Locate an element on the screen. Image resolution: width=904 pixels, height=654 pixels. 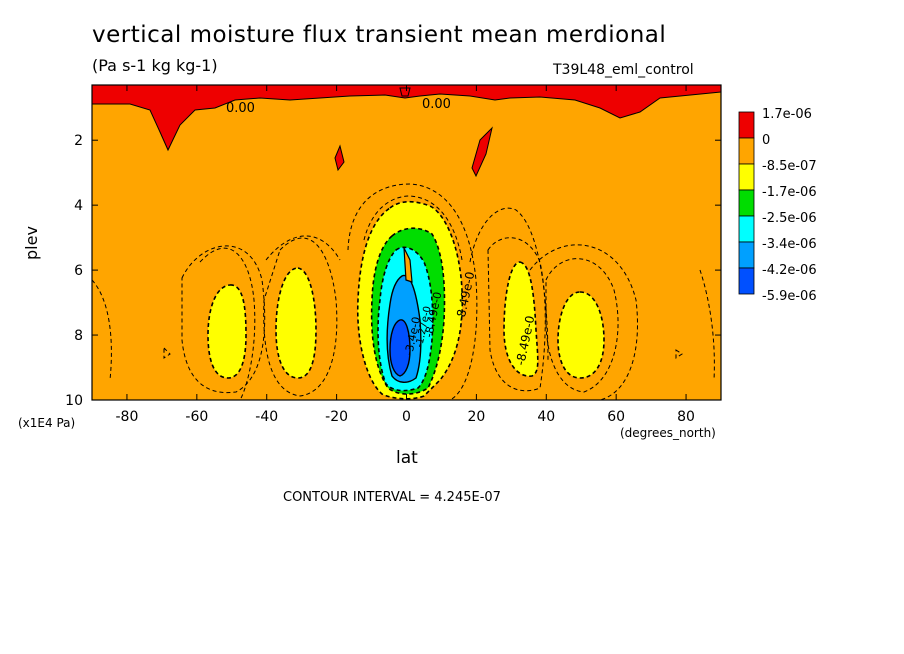
run-label: T39L48_eml_control is located at coordinates (623, 70).